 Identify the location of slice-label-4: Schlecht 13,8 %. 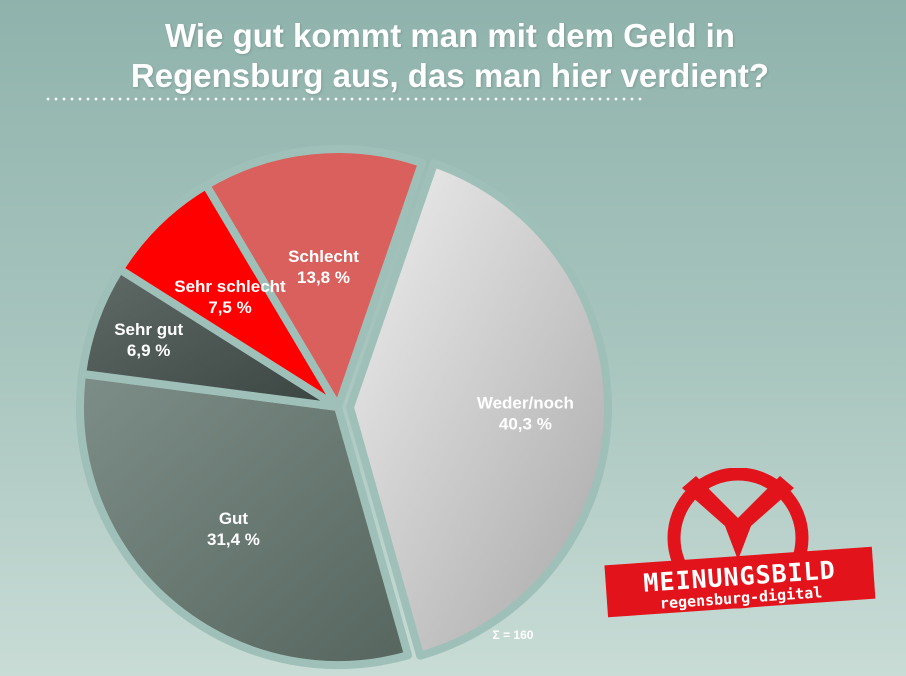
(323, 267).